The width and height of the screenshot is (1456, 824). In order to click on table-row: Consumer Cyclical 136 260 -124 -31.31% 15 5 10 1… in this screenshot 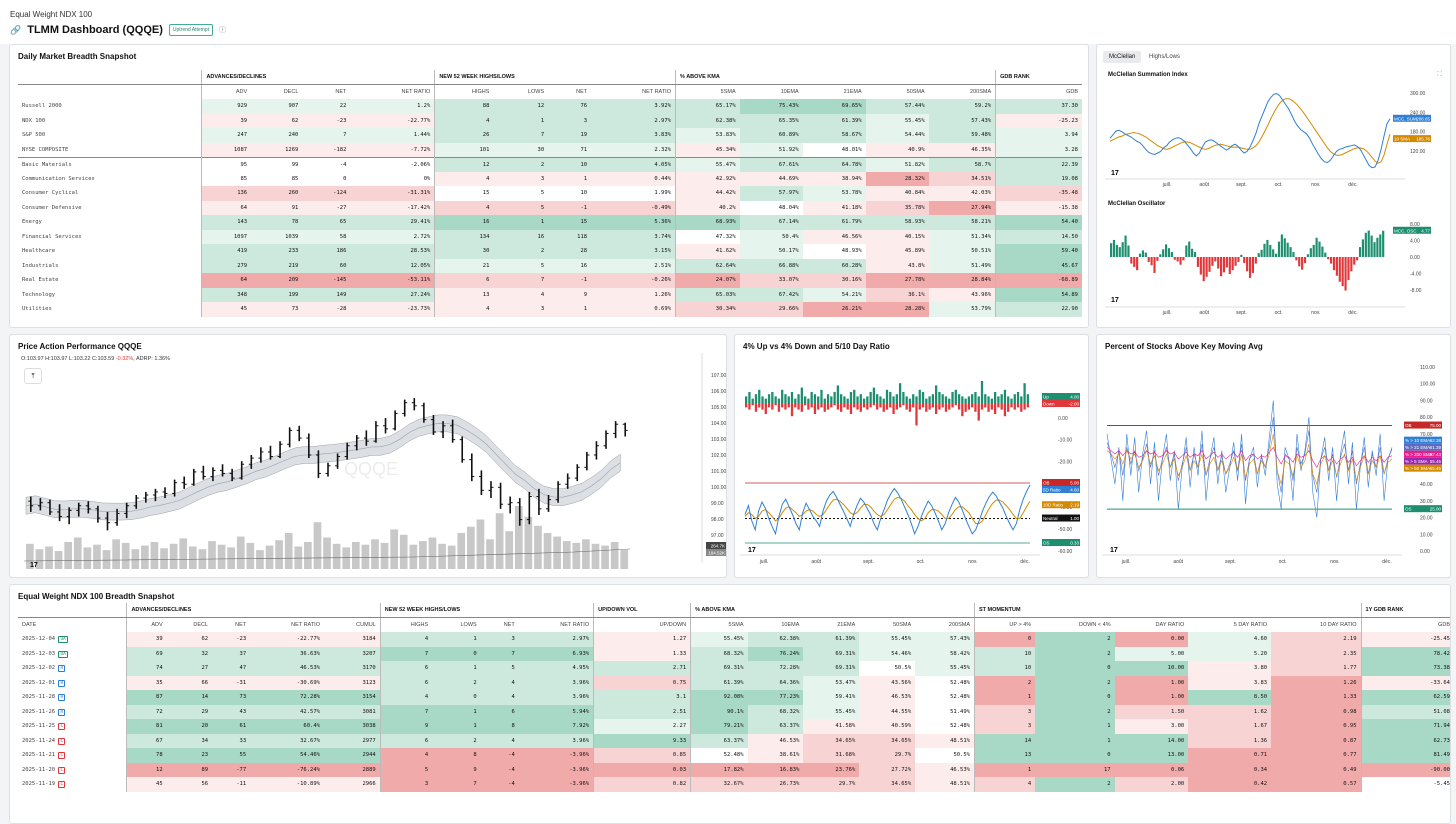, I will do `click(550, 193)`.